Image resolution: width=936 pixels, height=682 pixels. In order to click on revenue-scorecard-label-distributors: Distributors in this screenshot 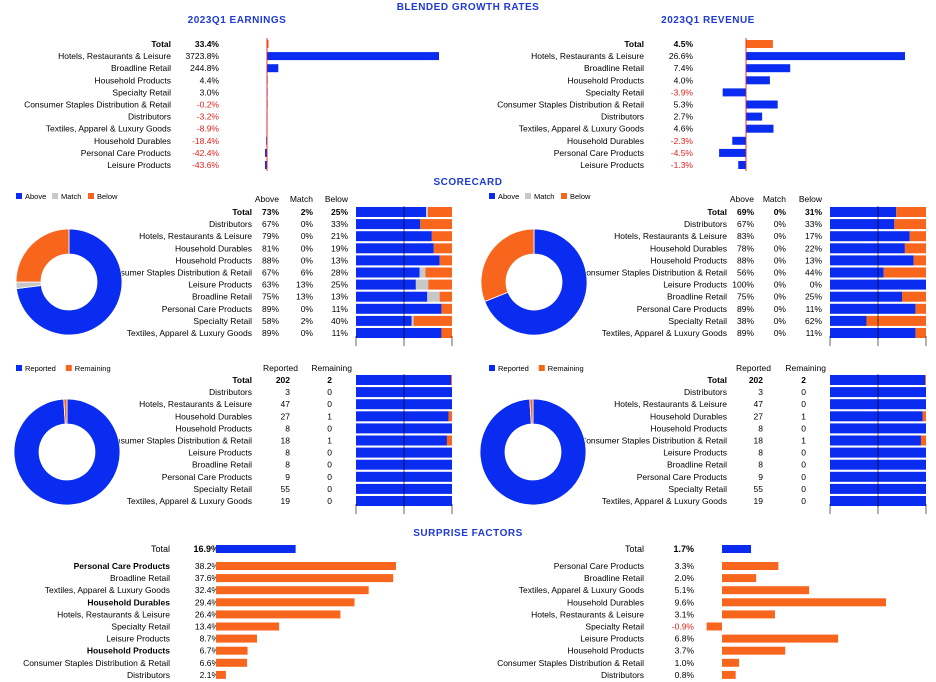, I will do `click(705, 224)`.